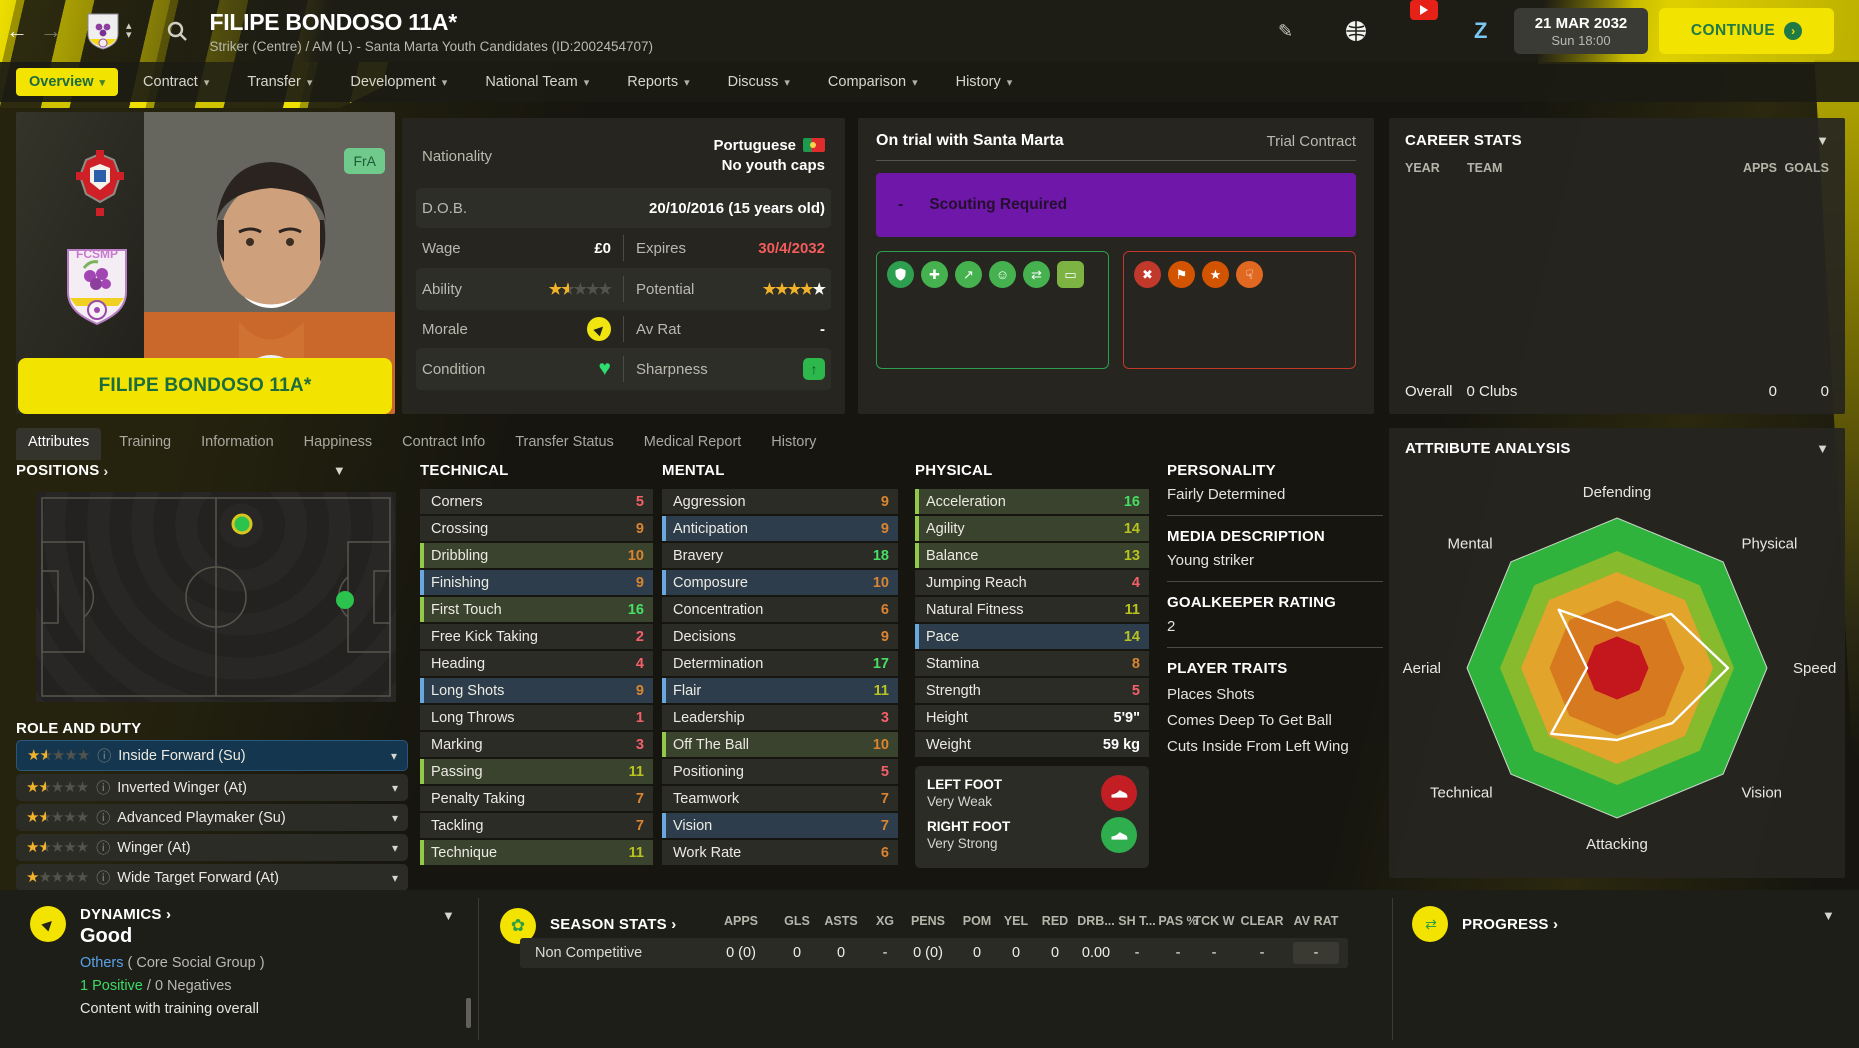 Image resolution: width=1859 pixels, height=1048 pixels. Describe the element at coordinates (976, 582) in the screenshot. I see `attribute-name: Jumping Reach` at that location.